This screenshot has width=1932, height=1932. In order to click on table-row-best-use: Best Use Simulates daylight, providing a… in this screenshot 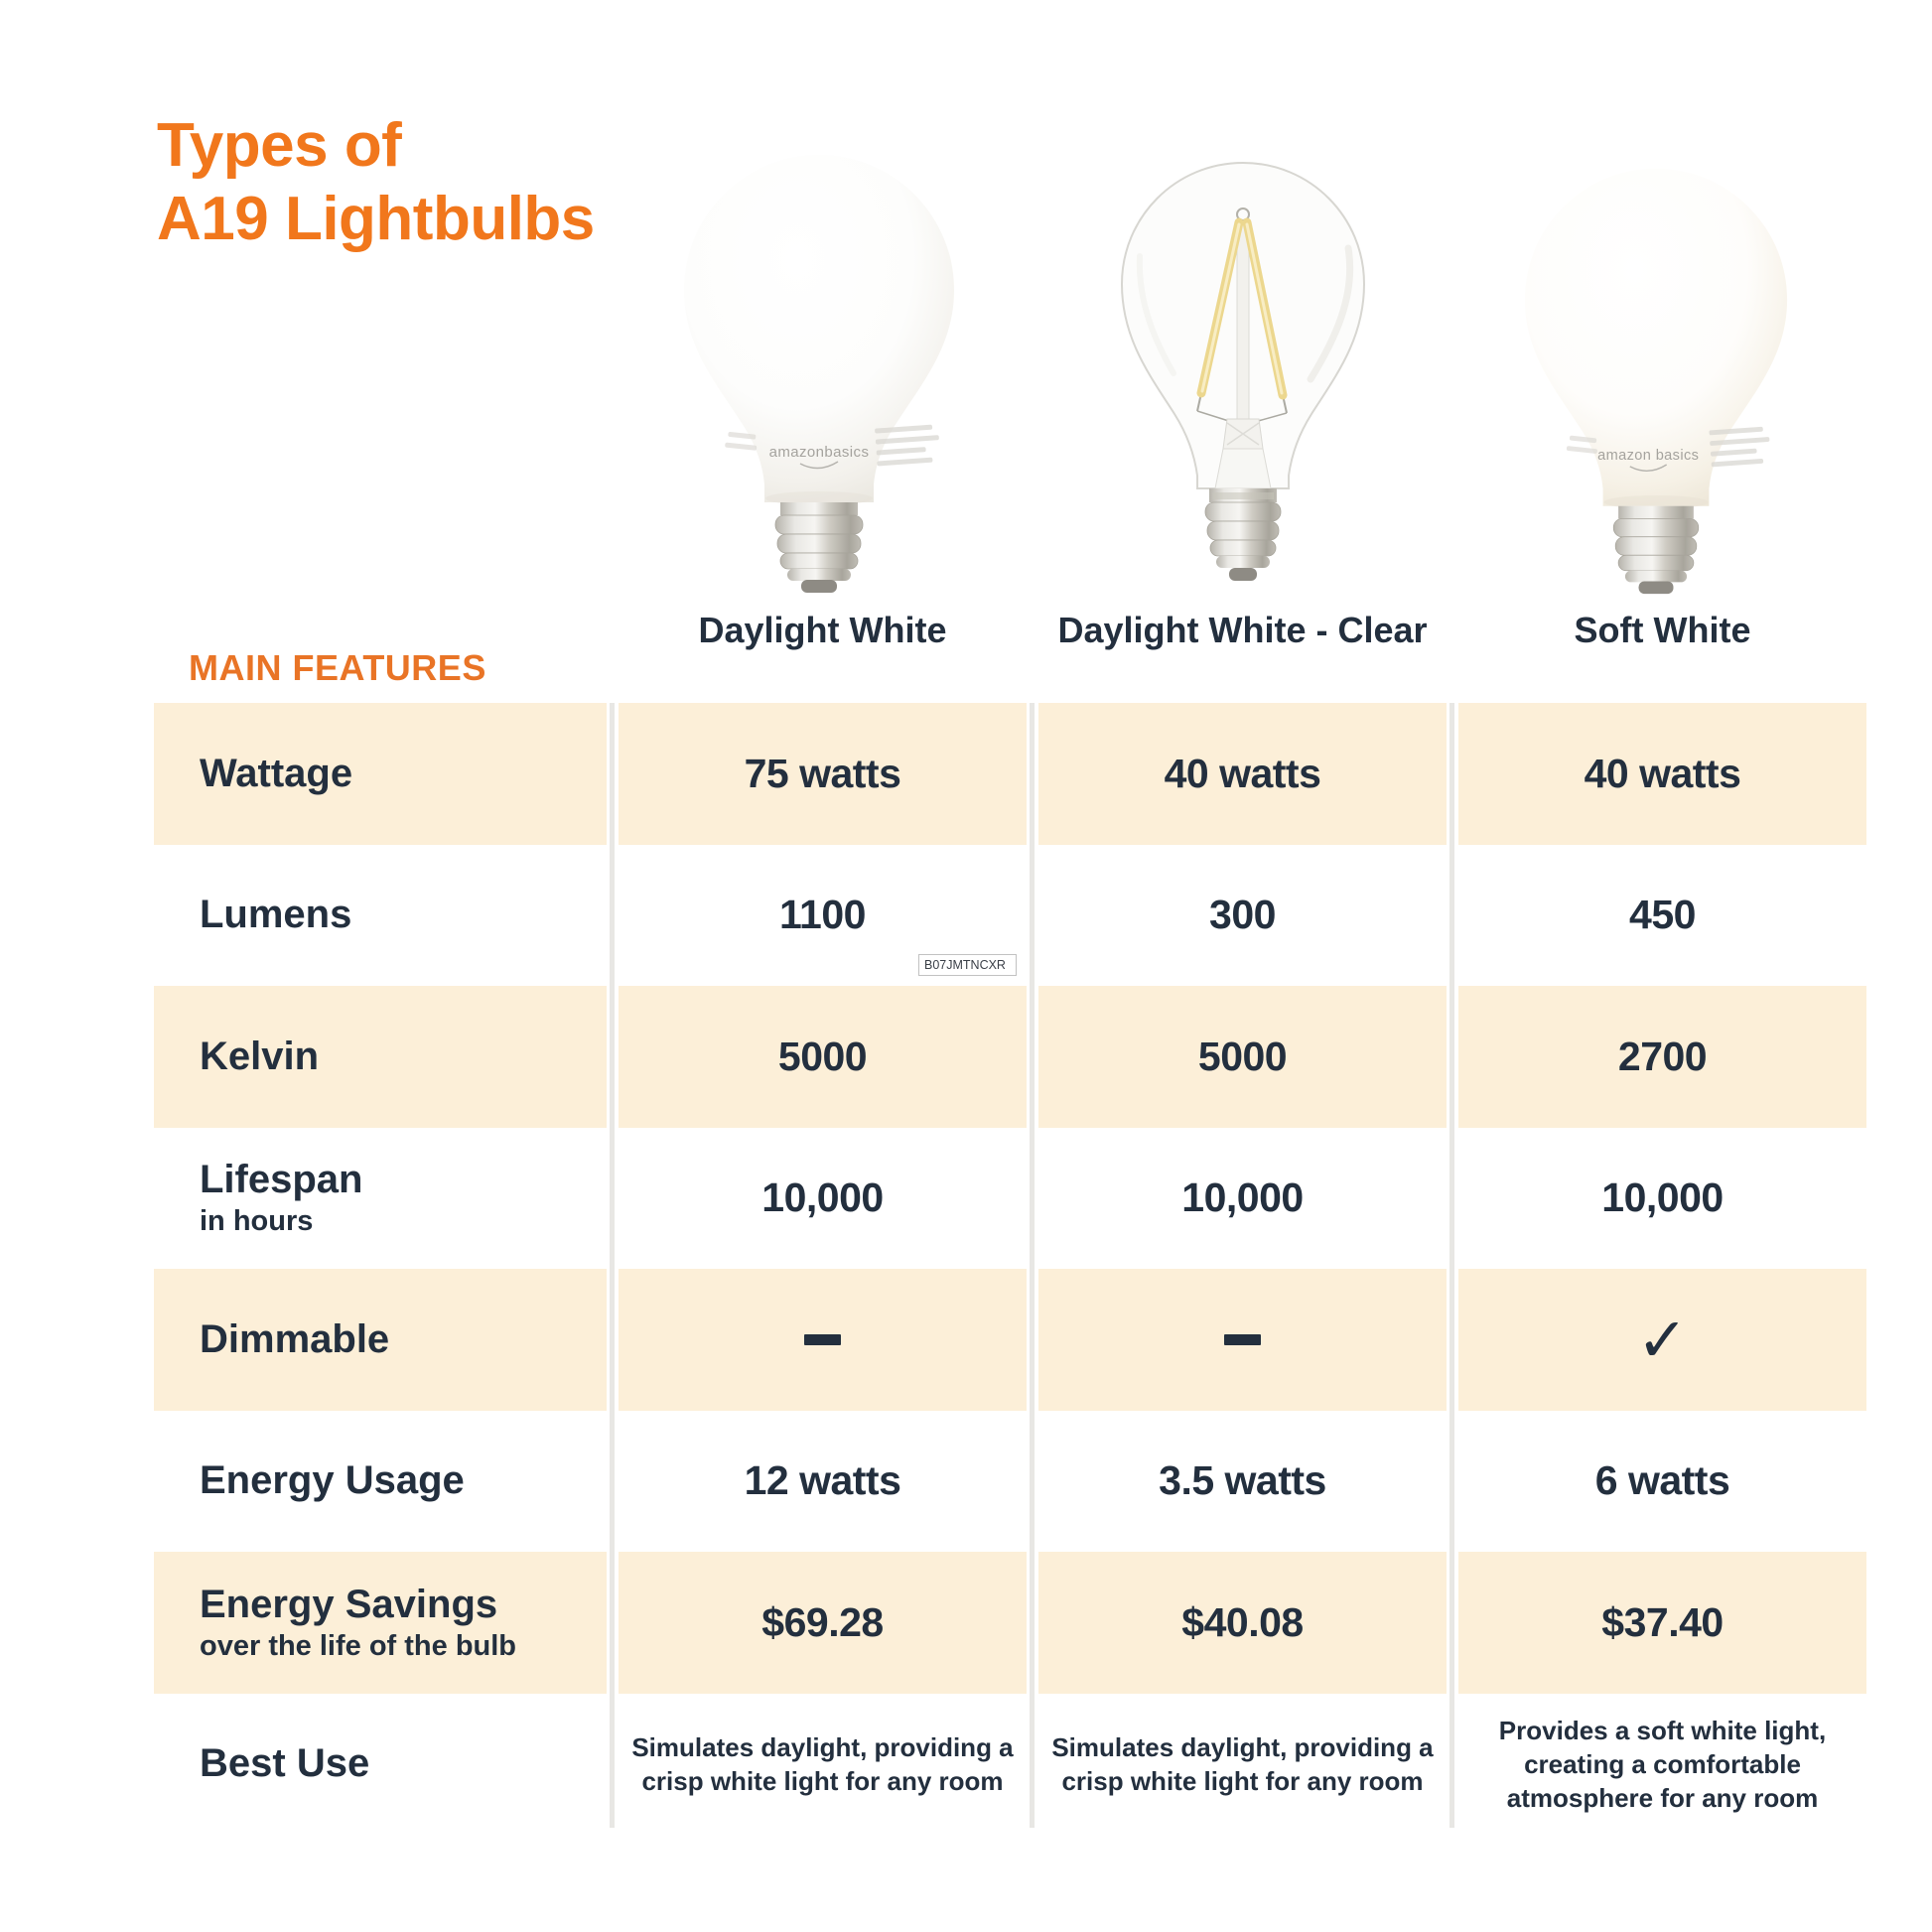, I will do `click(1010, 1765)`.